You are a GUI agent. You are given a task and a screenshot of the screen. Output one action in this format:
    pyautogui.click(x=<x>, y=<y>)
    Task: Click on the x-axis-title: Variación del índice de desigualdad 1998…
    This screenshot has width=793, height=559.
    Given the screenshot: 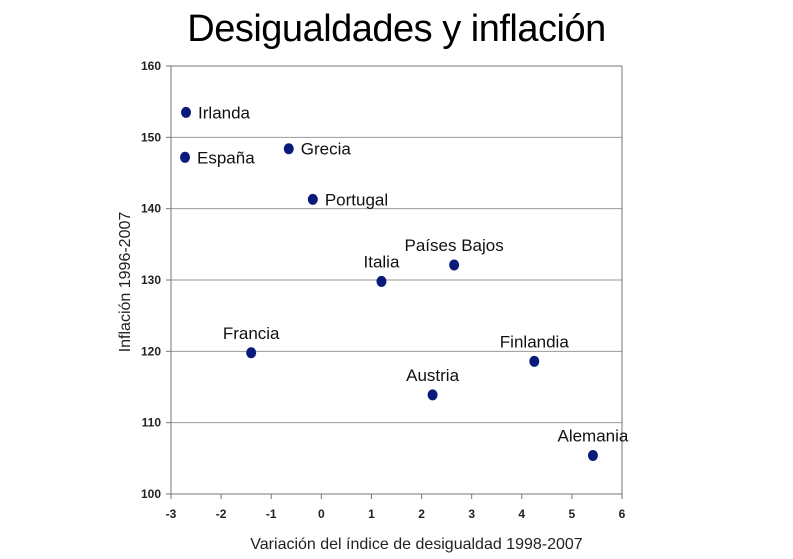 What is the action you would take?
    pyautogui.click(x=416, y=544)
    